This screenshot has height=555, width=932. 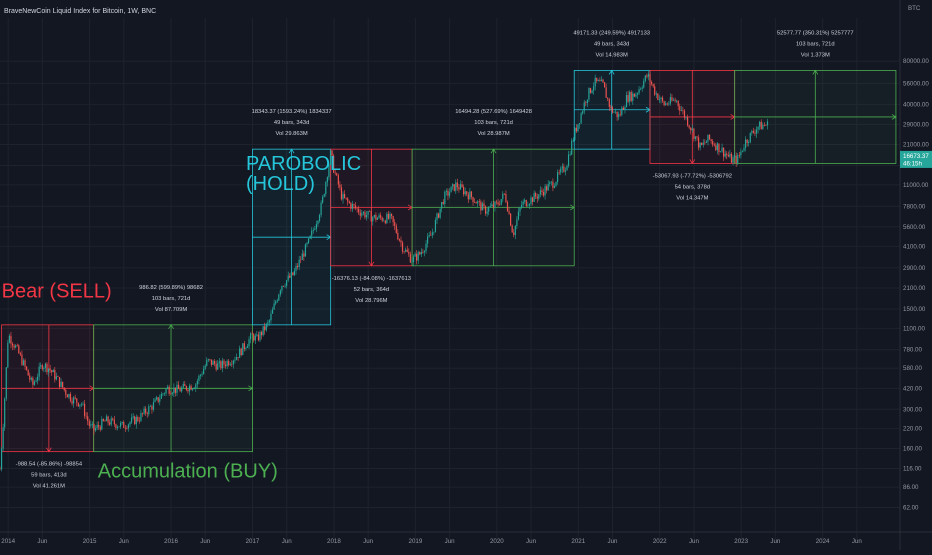 What do you see at coordinates (692, 198) in the screenshot?
I see `bear-2022-label-line: Vol 14.347M` at bounding box center [692, 198].